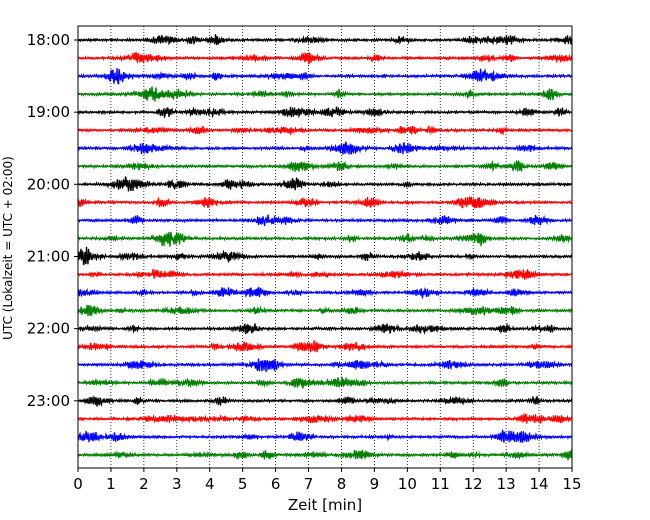 The width and height of the screenshot is (650, 520). Describe the element at coordinates (177, 484) in the screenshot. I see `x-tick-label: 3` at that location.